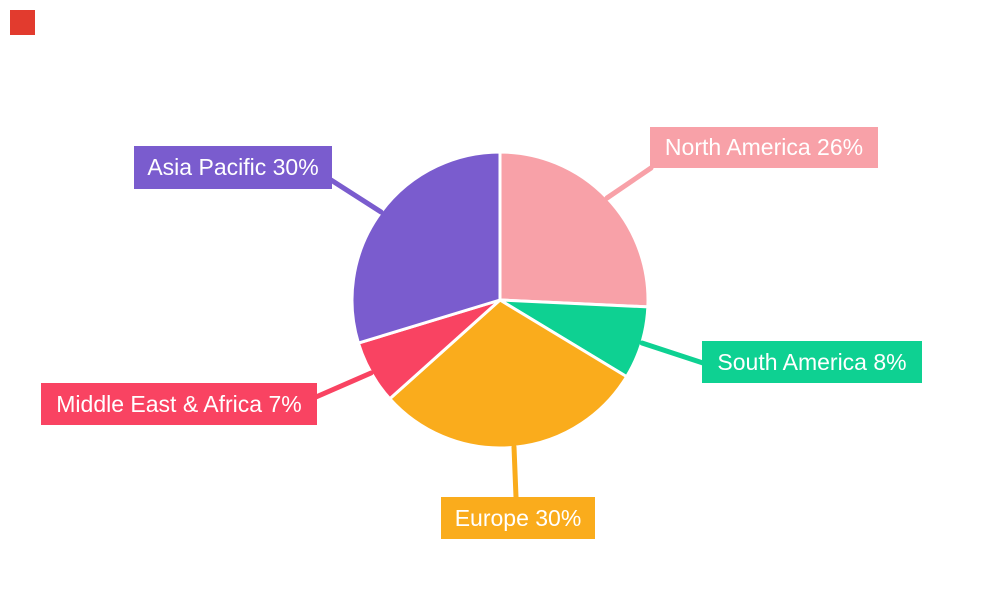 This screenshot has width=1000, height=600. Describe the element at coordinates (343, 385) in the screenshot. I see `leader-line-middle-east-africa` at that location.